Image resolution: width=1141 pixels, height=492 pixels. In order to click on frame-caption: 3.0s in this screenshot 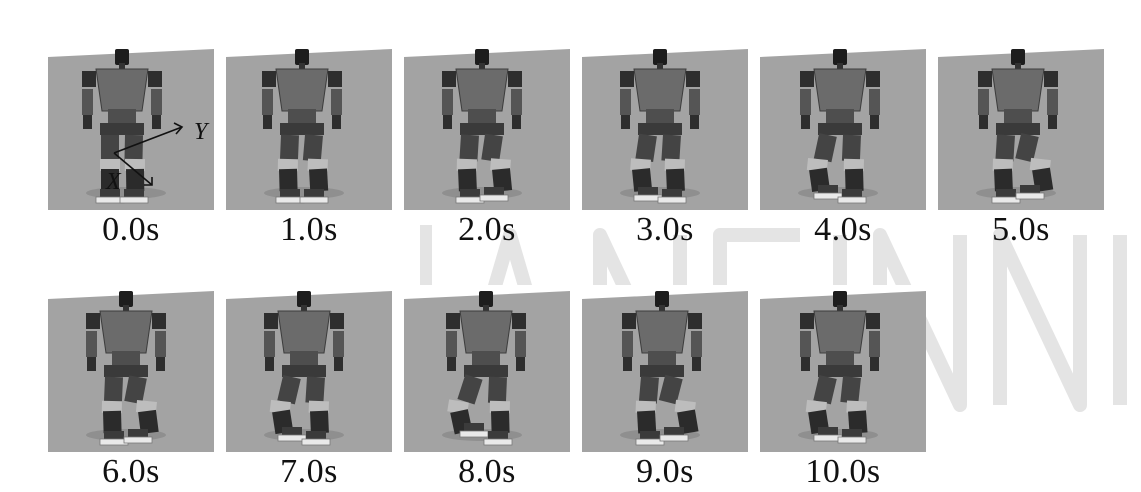, I will do `click(665, 229)`.